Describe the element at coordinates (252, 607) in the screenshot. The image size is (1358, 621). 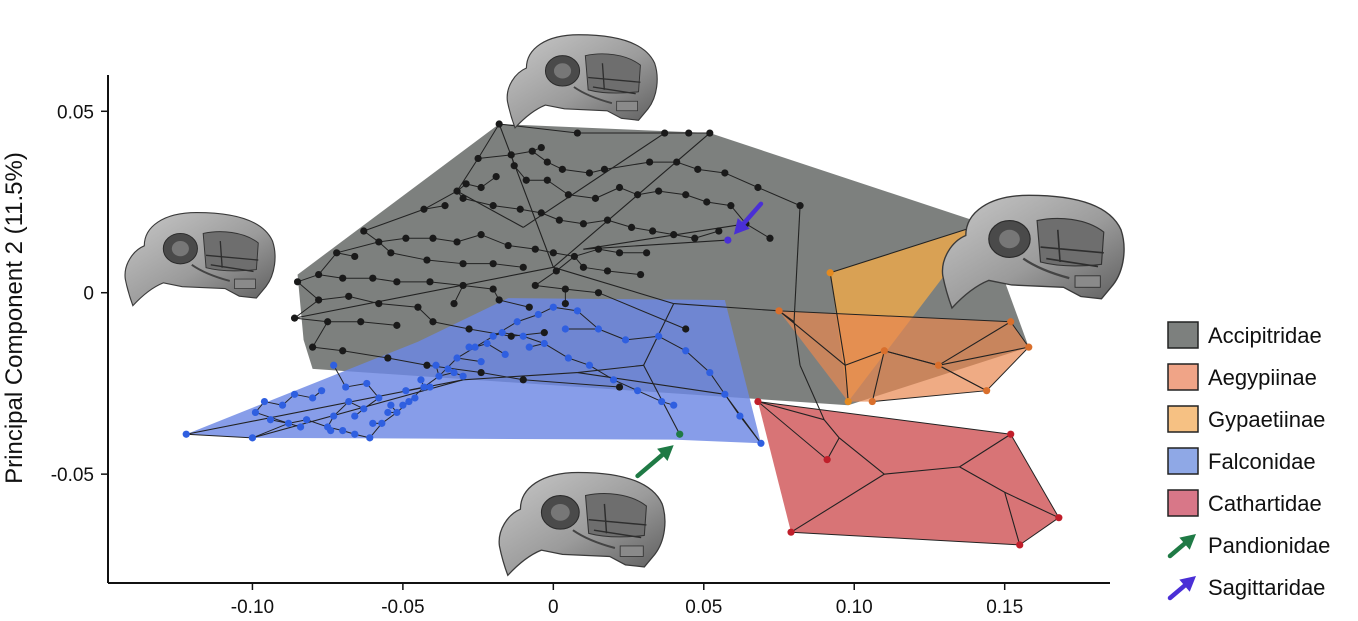
I see `x-tick-label: -0.10` at that location.